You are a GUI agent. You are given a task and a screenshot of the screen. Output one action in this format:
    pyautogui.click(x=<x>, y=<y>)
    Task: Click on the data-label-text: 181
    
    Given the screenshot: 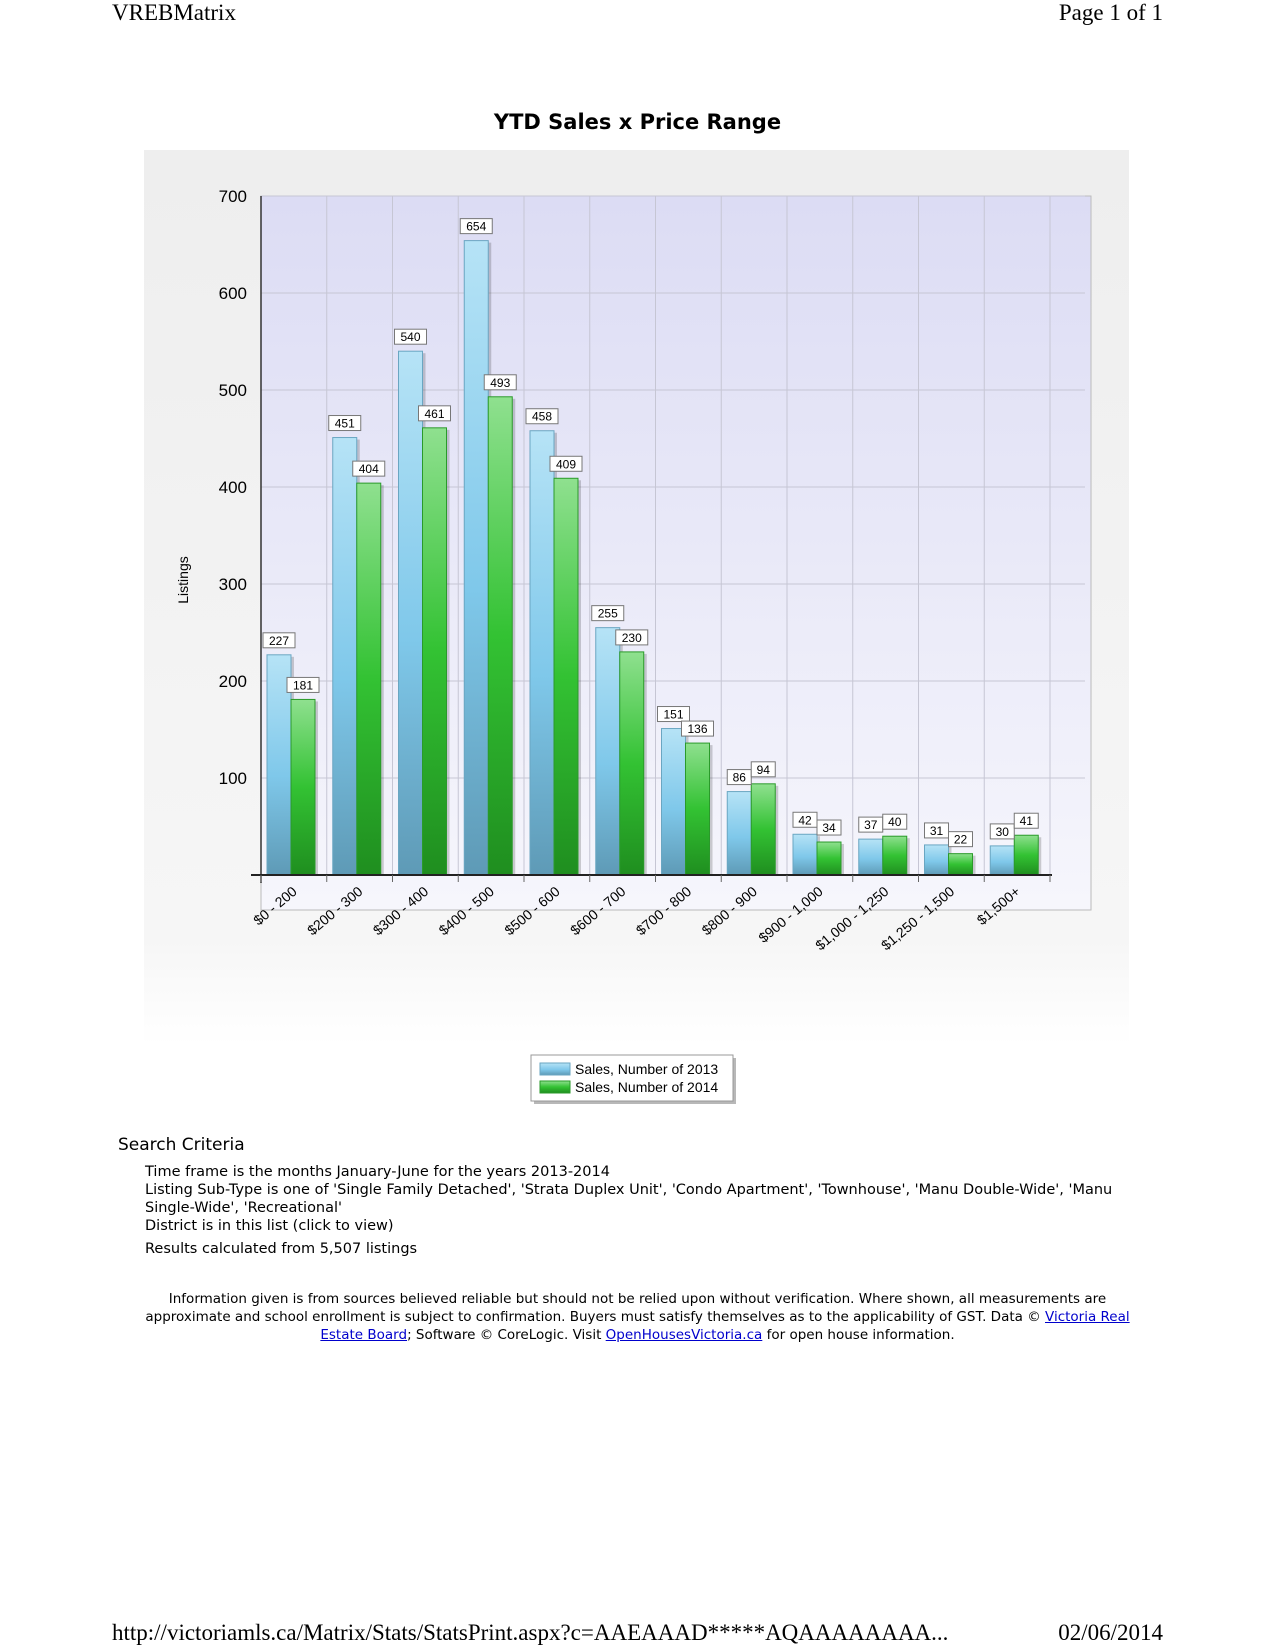 What is the action you would take?
    pyautogui.click(x=303, y=685)
    